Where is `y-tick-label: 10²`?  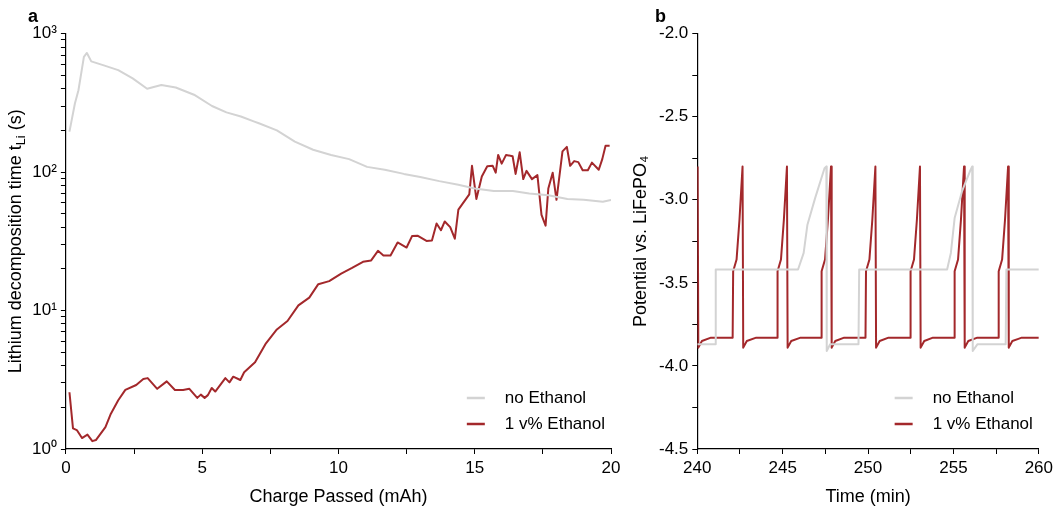
y-tick-label: 10² is located at coordinates (45, 171).